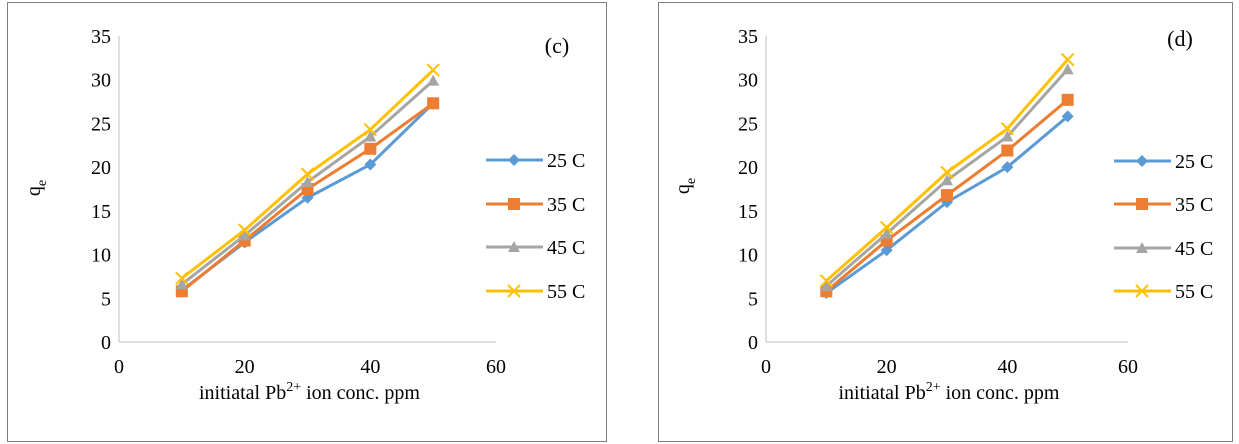  I want to click on x-tick-label: 60, so click(1128, 367).